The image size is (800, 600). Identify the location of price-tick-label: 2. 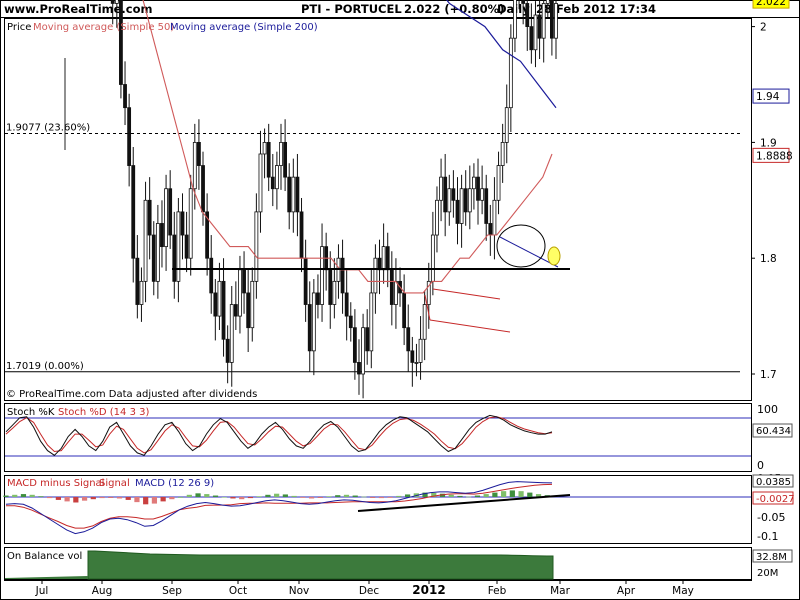
(763, 28).